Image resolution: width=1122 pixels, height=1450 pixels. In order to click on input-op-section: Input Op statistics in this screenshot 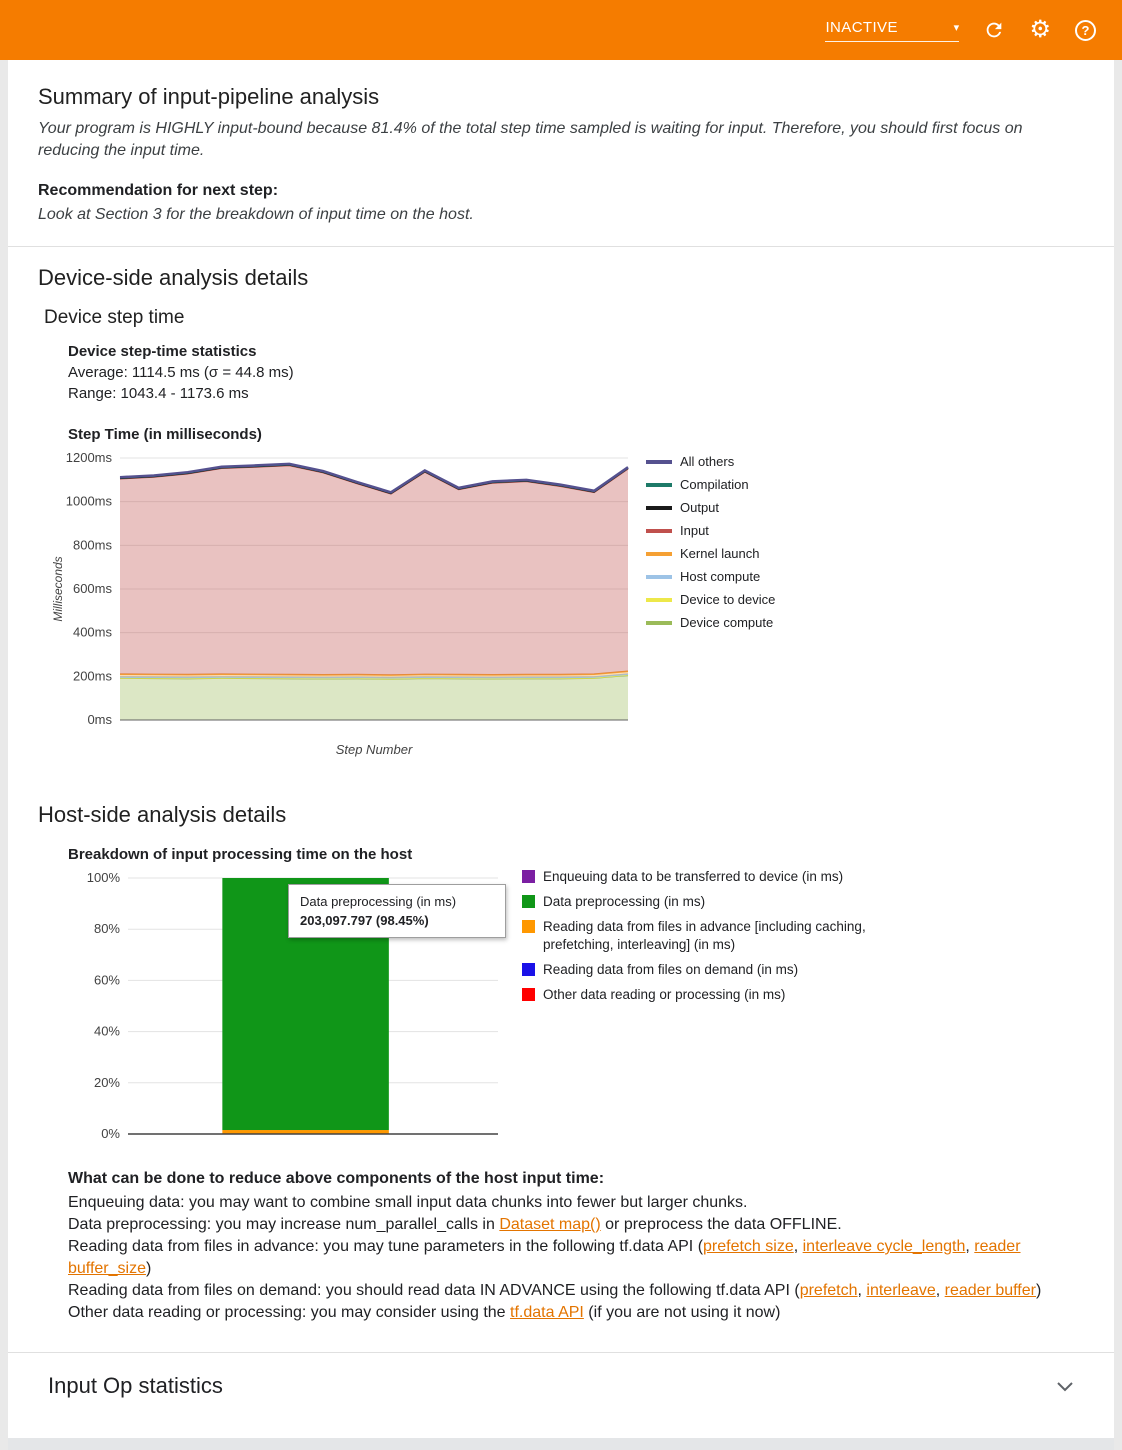, I will do `click(561, 1386)`.